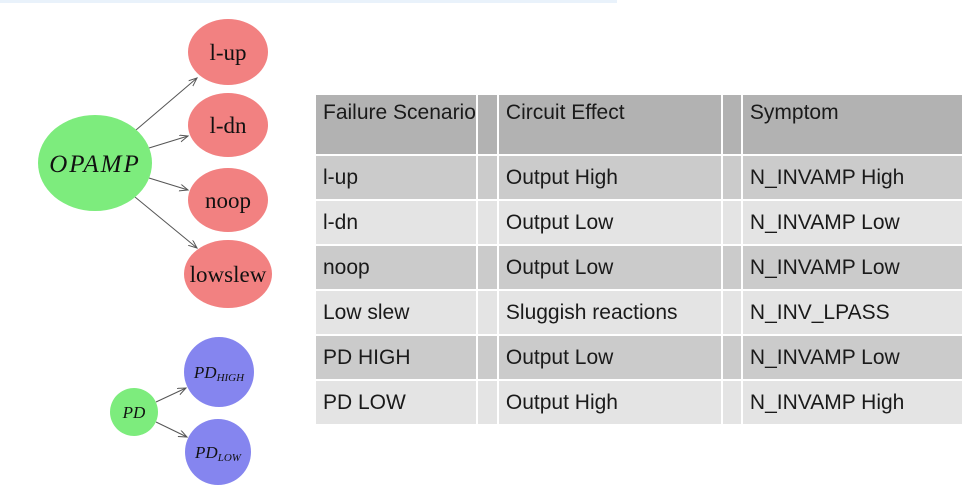 The width and height of the screenshot is (964, 492). What do you see at coordinates (852, 124) in the screenshot?
I see `table-header-cell: Symptom` at bounding box center [852, 124].